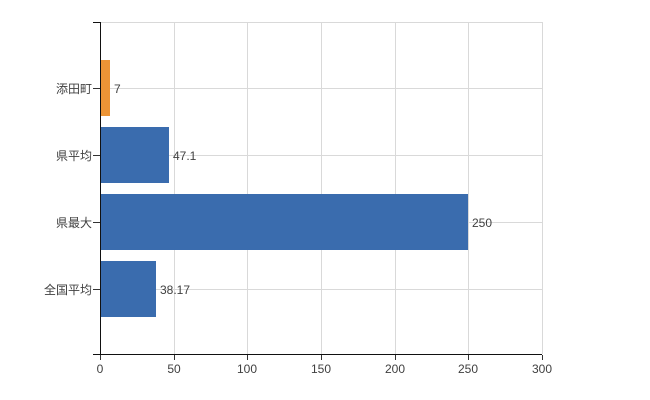  What do you see at coordinates (96, 22) in the screenshot?
I see `y-axis-top-tick` at bounding box center [96, 22].